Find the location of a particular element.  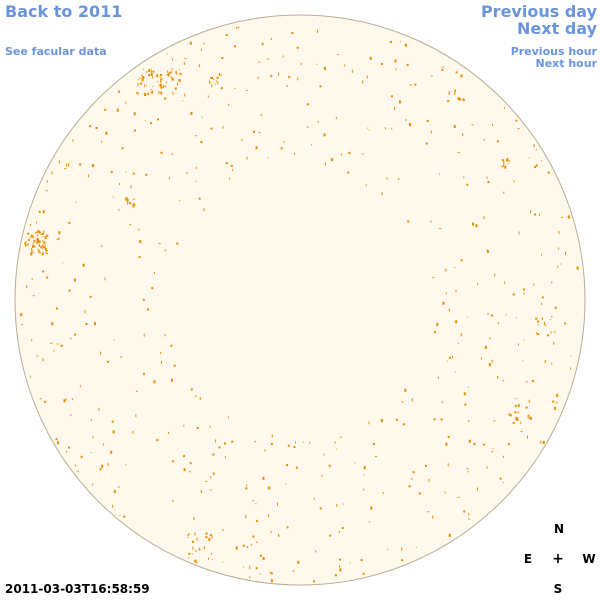

compass-center-icon: + is located at coordinates (558, 559).